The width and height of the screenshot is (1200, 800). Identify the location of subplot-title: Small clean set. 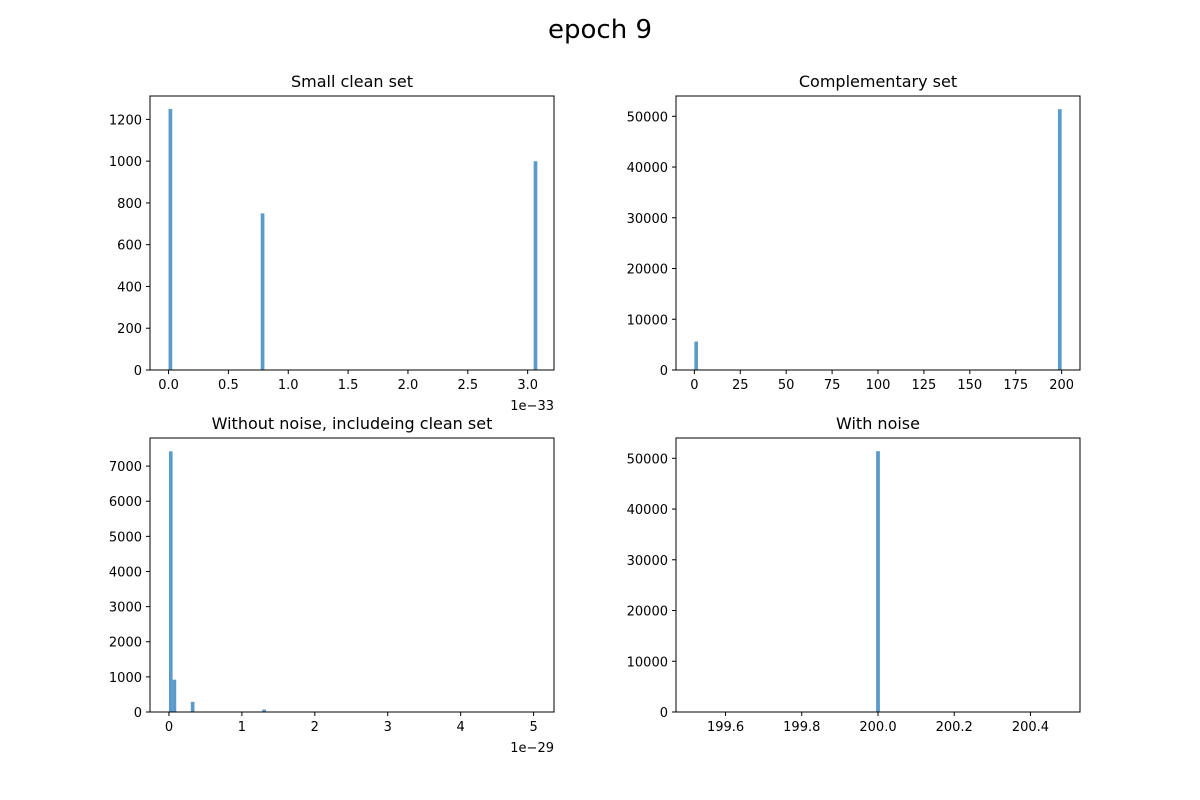
(352, 81).